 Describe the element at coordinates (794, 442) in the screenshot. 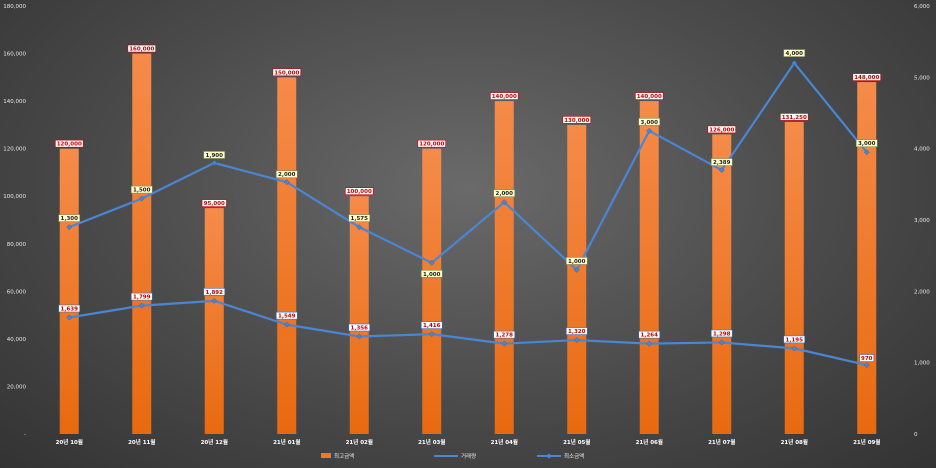

I see `x-tick-label: 21년 08월` at that location.